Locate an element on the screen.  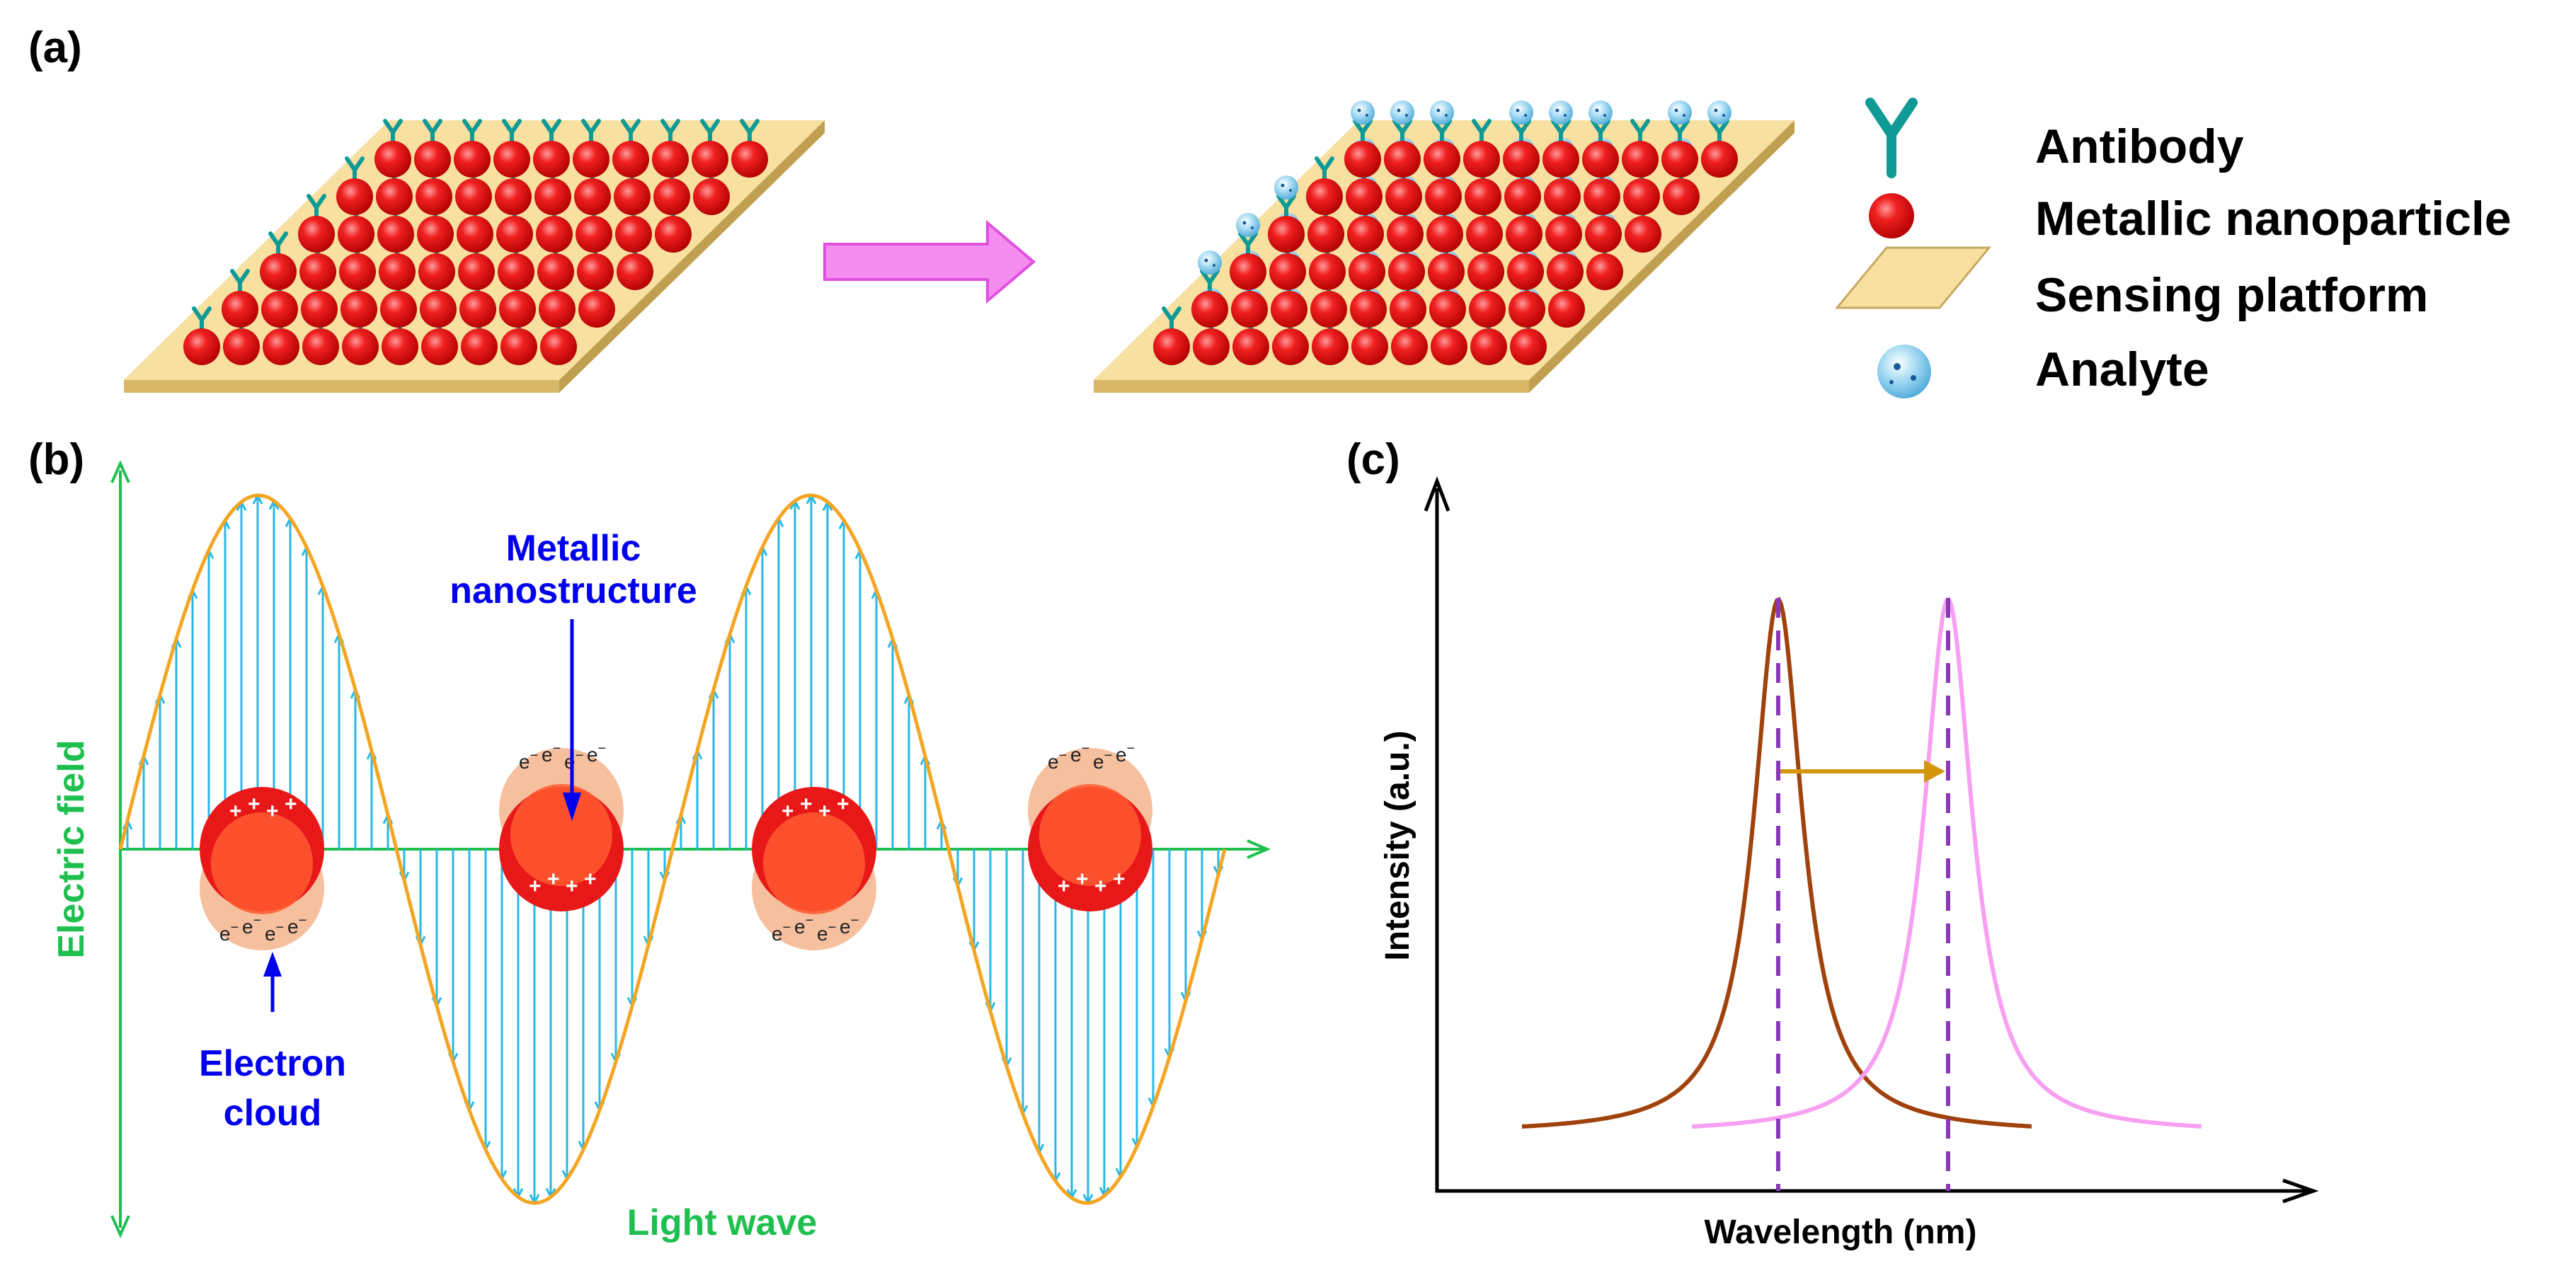
legend-nanoparticle: Metallic nanoparticle is located at coordinates (2190, 219).